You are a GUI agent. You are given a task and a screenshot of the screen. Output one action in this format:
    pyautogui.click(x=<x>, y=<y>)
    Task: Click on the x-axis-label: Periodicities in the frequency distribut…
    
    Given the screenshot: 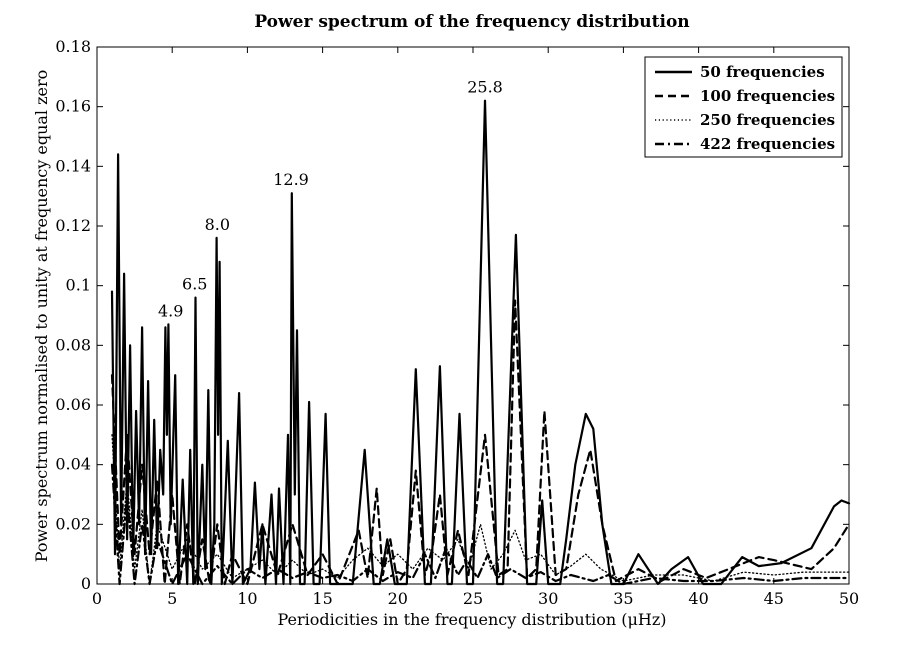 What is the action you would take?
    pyautogui.click(x=471, y=619)
    